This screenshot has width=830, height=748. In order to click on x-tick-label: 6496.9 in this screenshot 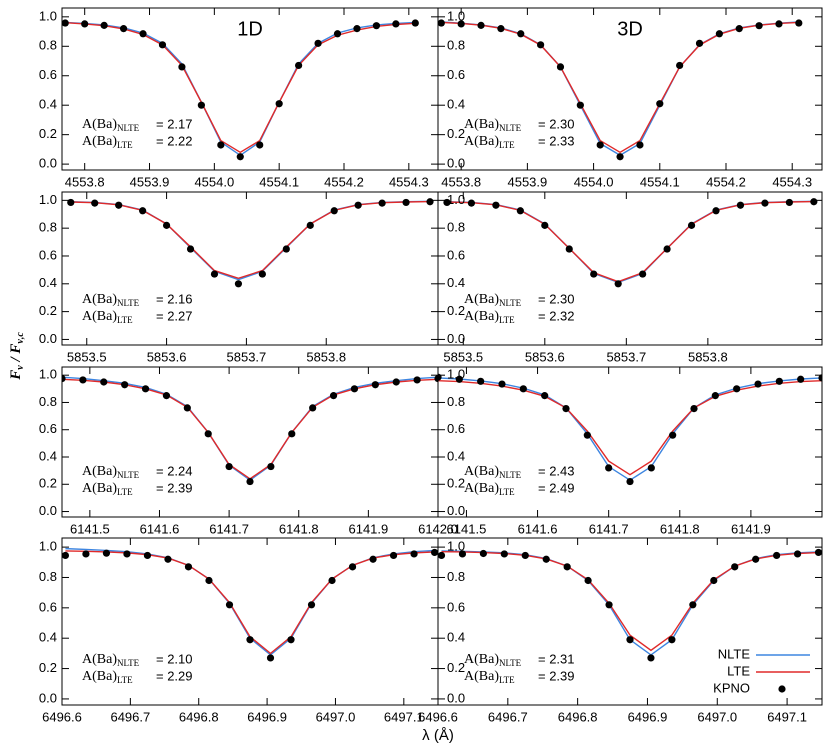, I will do `click(267, 716)`.